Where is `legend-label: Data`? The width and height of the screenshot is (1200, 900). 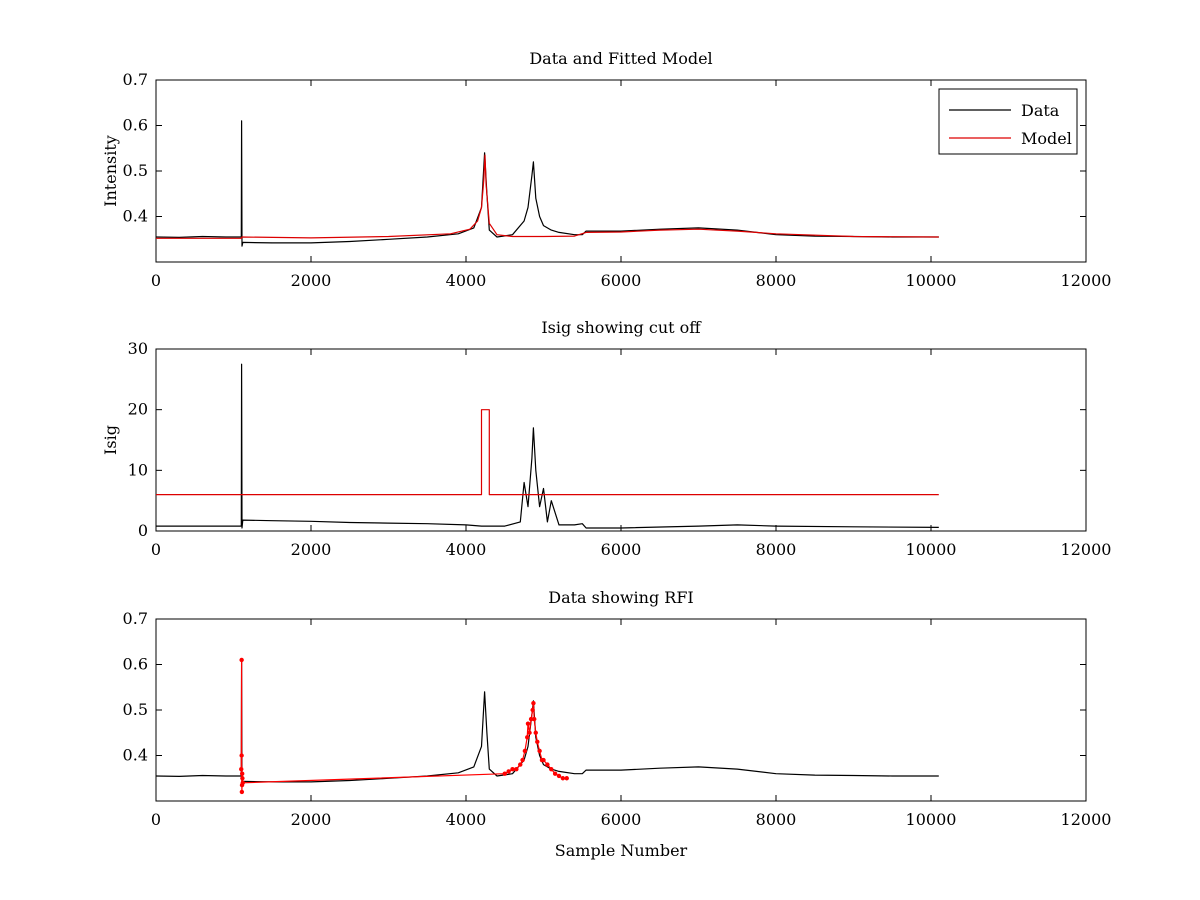 legend-label: Data is located at coordinates (1040, 110).